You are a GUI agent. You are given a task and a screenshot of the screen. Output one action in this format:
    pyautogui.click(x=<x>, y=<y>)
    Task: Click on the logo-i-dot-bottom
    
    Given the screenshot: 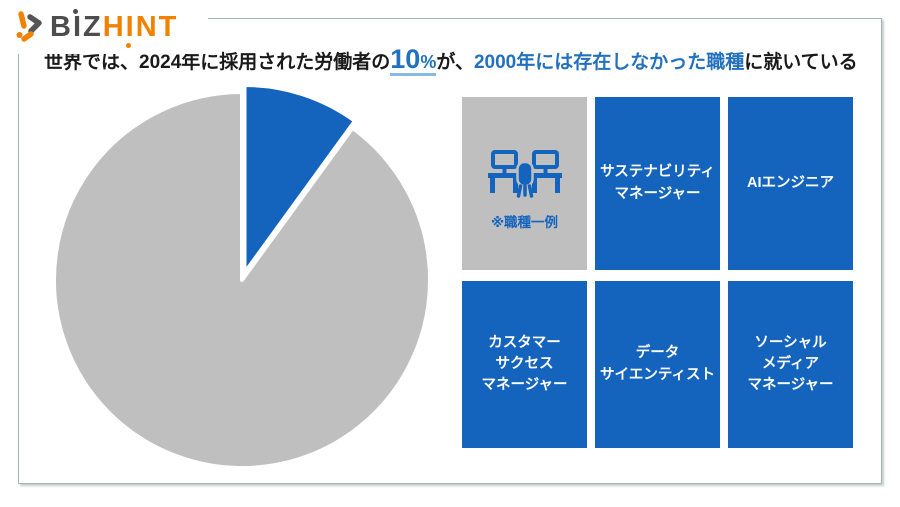 What is the action you would take?
    pyautogui.click(x=128, y=45)
    